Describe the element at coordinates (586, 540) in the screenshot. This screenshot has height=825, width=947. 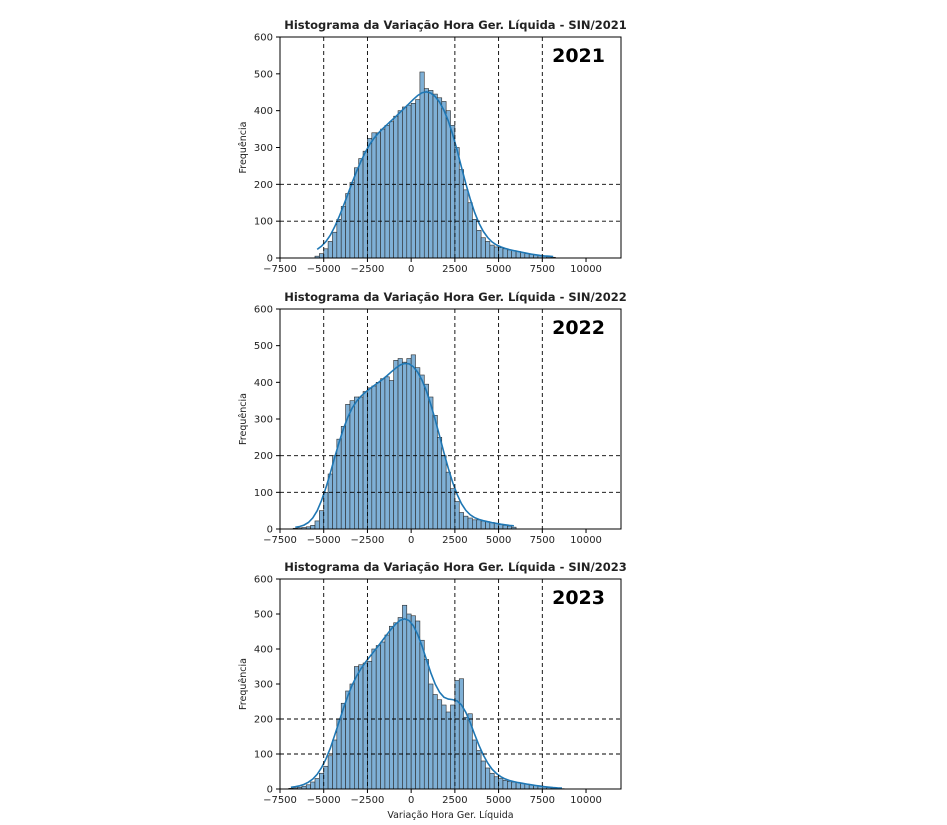
I see `x-tick-label: 10000` at that location.